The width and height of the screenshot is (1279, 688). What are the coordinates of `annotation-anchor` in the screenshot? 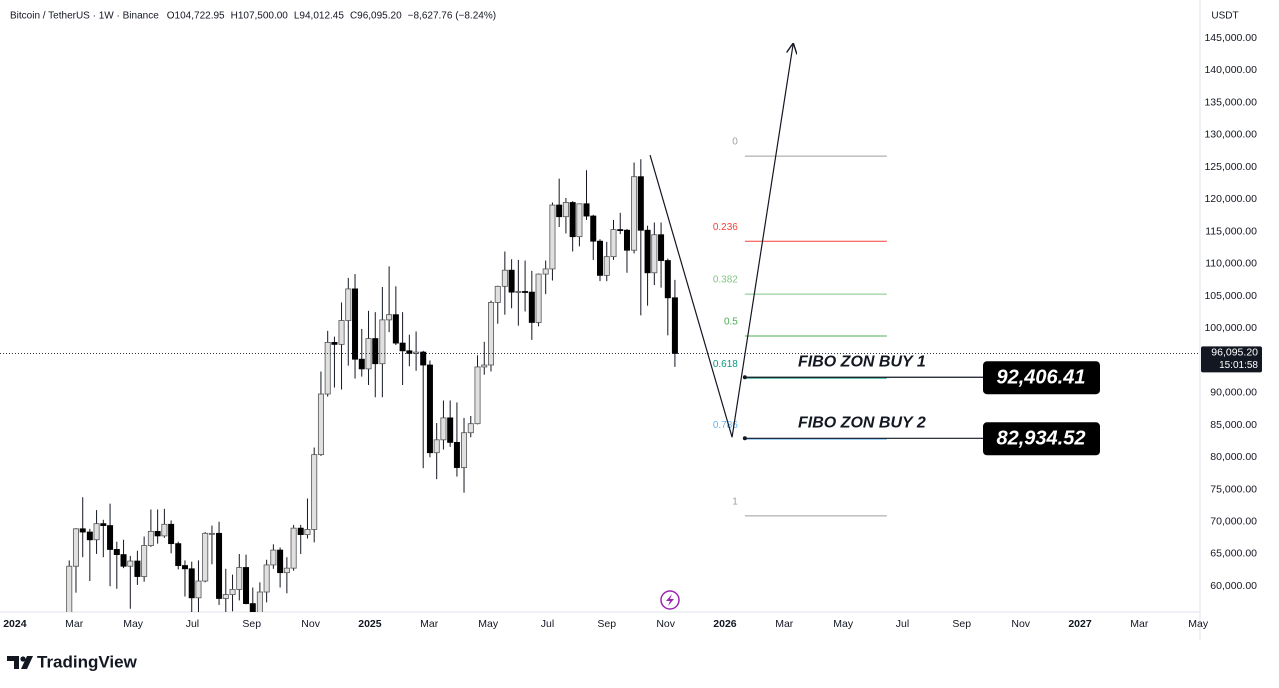 It's located at (744, 377).